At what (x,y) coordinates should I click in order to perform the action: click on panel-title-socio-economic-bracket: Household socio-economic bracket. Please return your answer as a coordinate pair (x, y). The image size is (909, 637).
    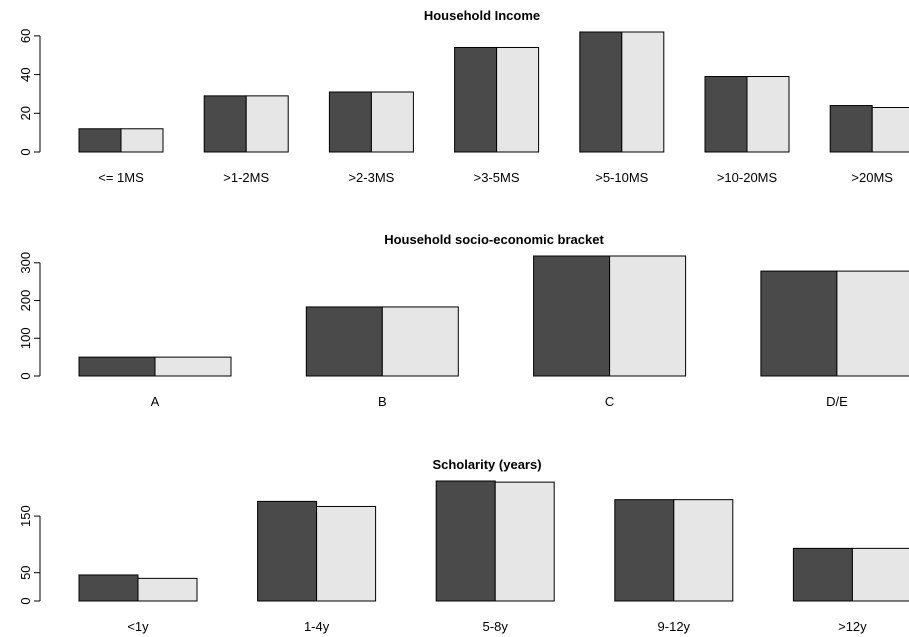
    Looking at the image, I should click on (494, 239).